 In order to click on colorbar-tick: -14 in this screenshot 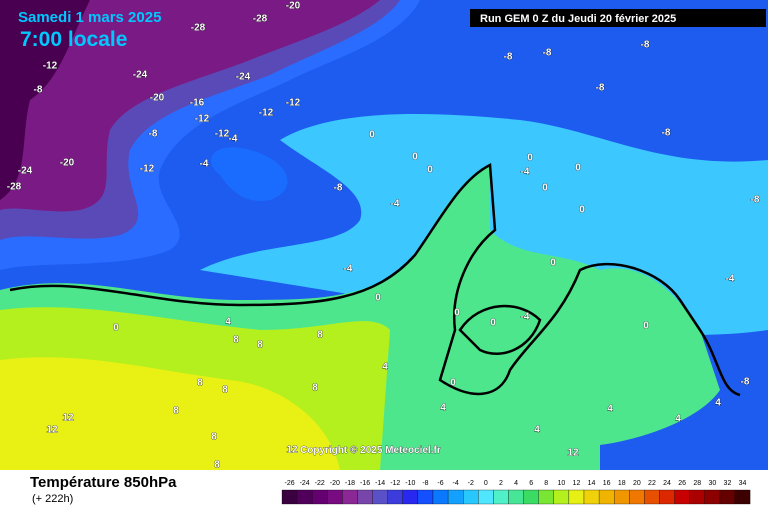, I will do `click(380, 483)`.